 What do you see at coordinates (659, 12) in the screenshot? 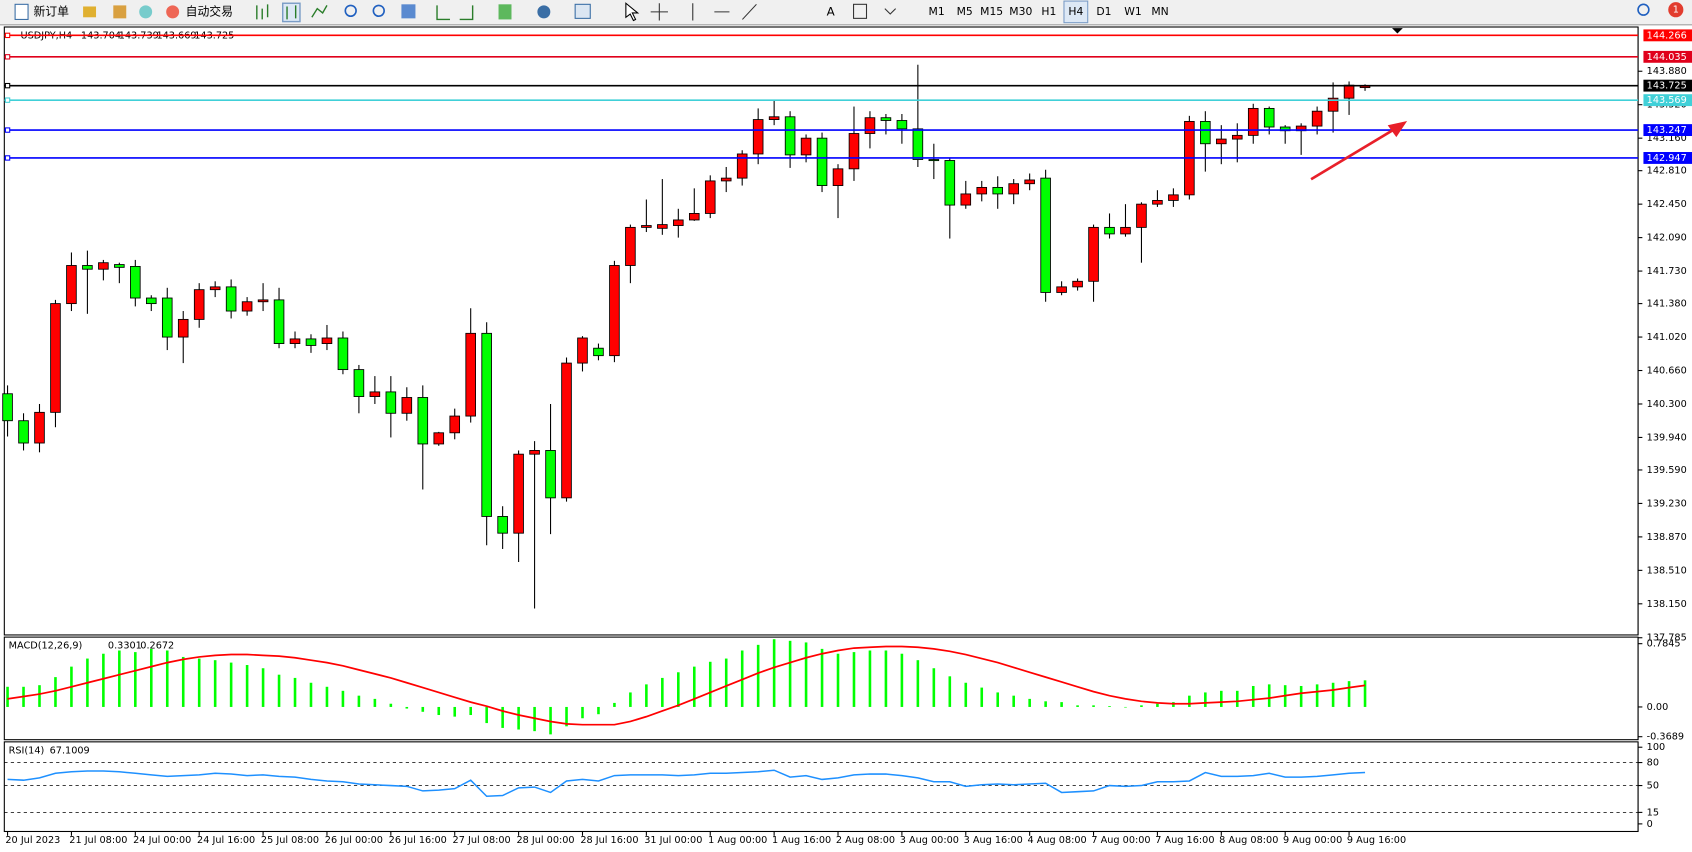
I see `crosshair-button` at bounding box center [659, 12].